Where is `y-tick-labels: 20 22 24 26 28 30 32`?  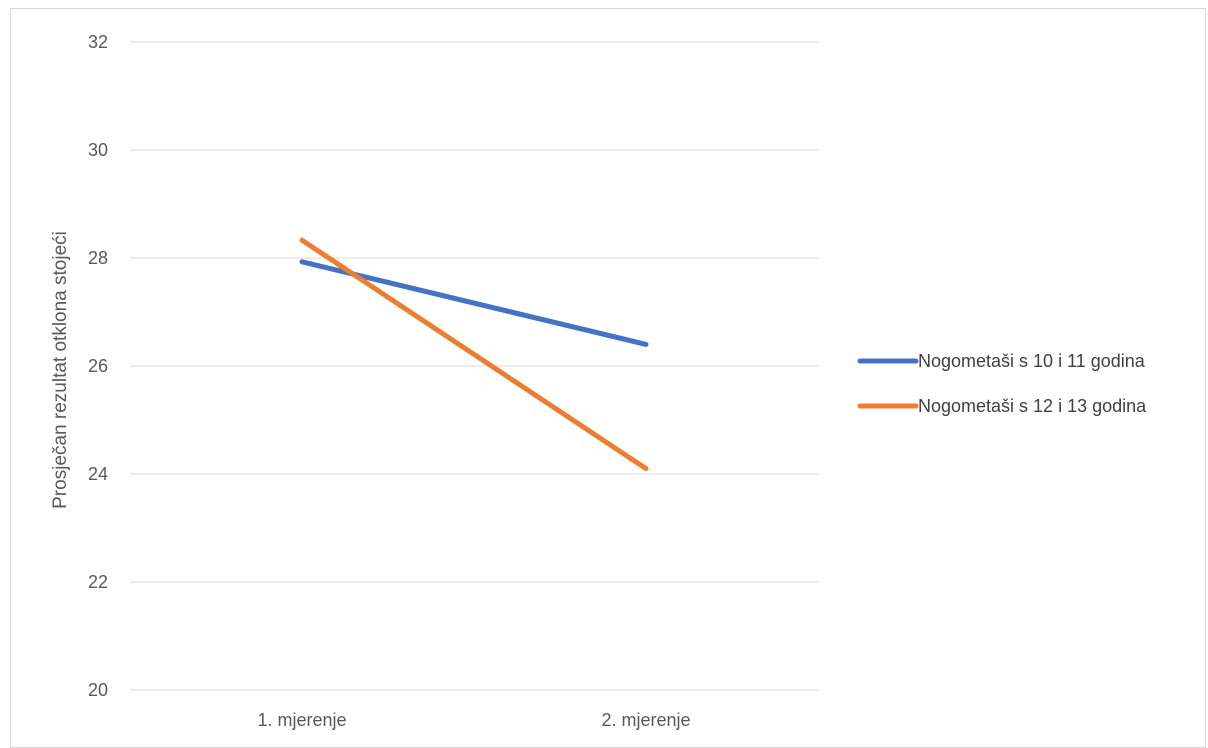 y-tick-labels: 20 22 24 26 28 30 32 is located at coordinates (98, 366).